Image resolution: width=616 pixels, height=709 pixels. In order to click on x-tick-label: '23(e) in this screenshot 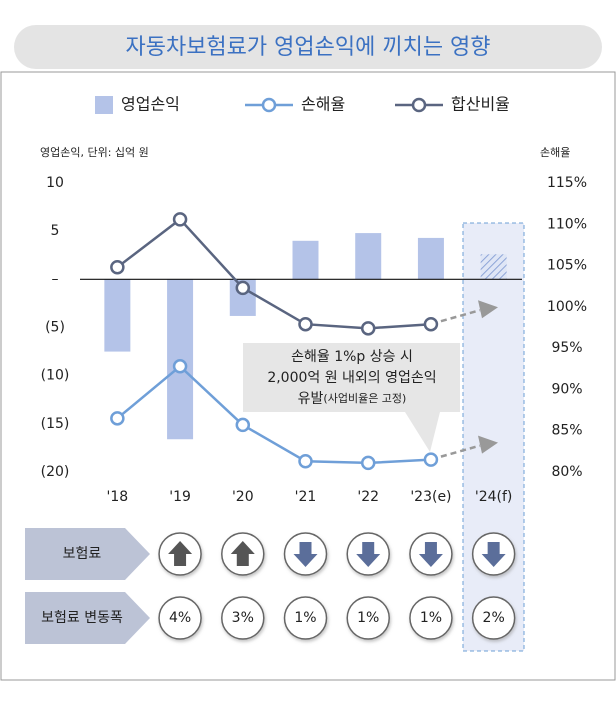, I will do `click(430, 497)`.